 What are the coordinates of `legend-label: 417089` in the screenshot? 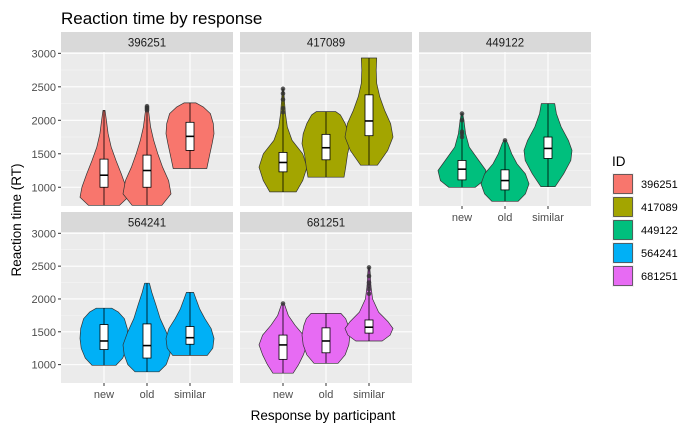 It's located at (659, 208).